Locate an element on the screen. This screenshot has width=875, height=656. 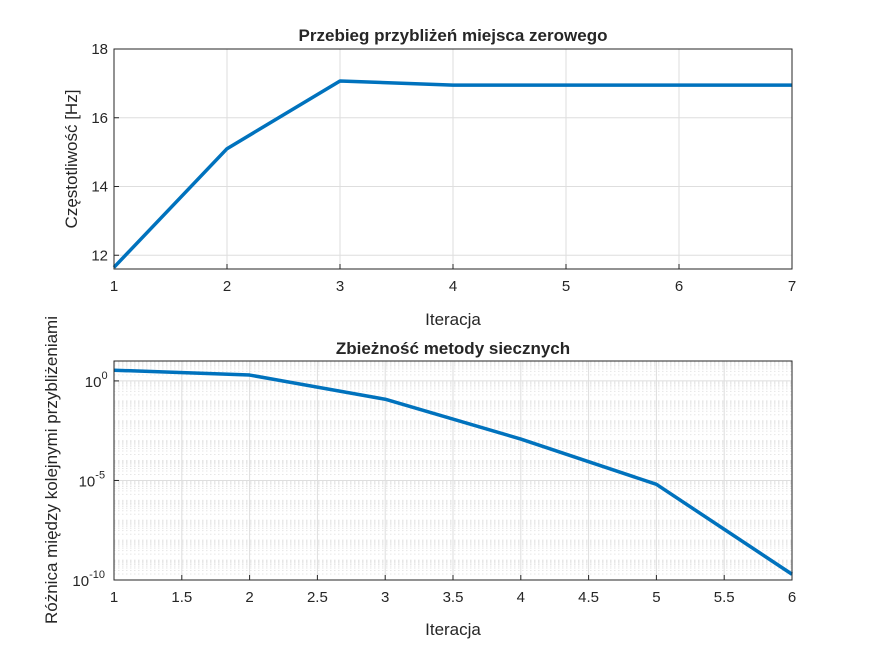
x-tick-label: 4.5 is located at coordinates (588, 597).